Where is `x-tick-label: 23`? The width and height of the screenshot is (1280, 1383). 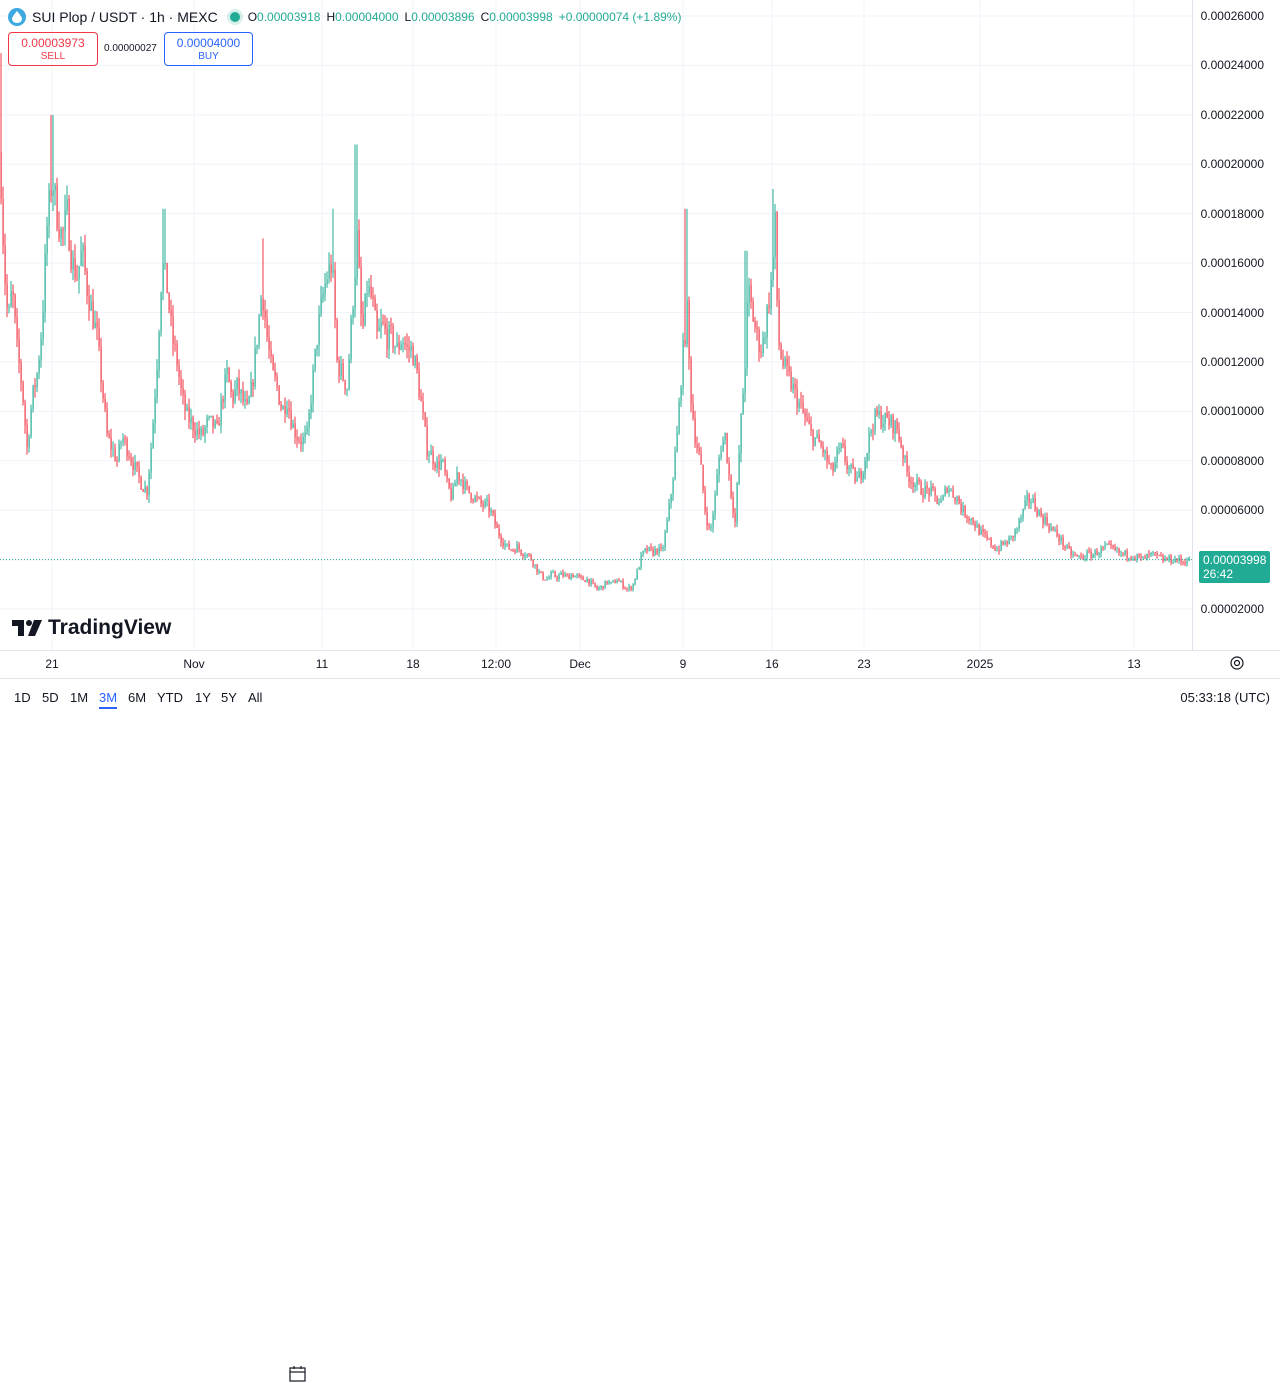 x-tick-label: 23 is located at coordinates (864, 664).